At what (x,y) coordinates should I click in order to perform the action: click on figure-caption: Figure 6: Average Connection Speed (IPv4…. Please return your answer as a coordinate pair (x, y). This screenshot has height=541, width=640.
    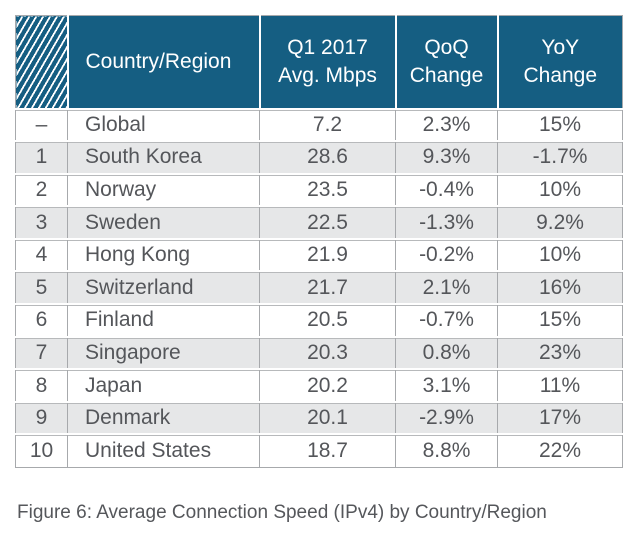
    Looking at the image, I should click on (282, 512).